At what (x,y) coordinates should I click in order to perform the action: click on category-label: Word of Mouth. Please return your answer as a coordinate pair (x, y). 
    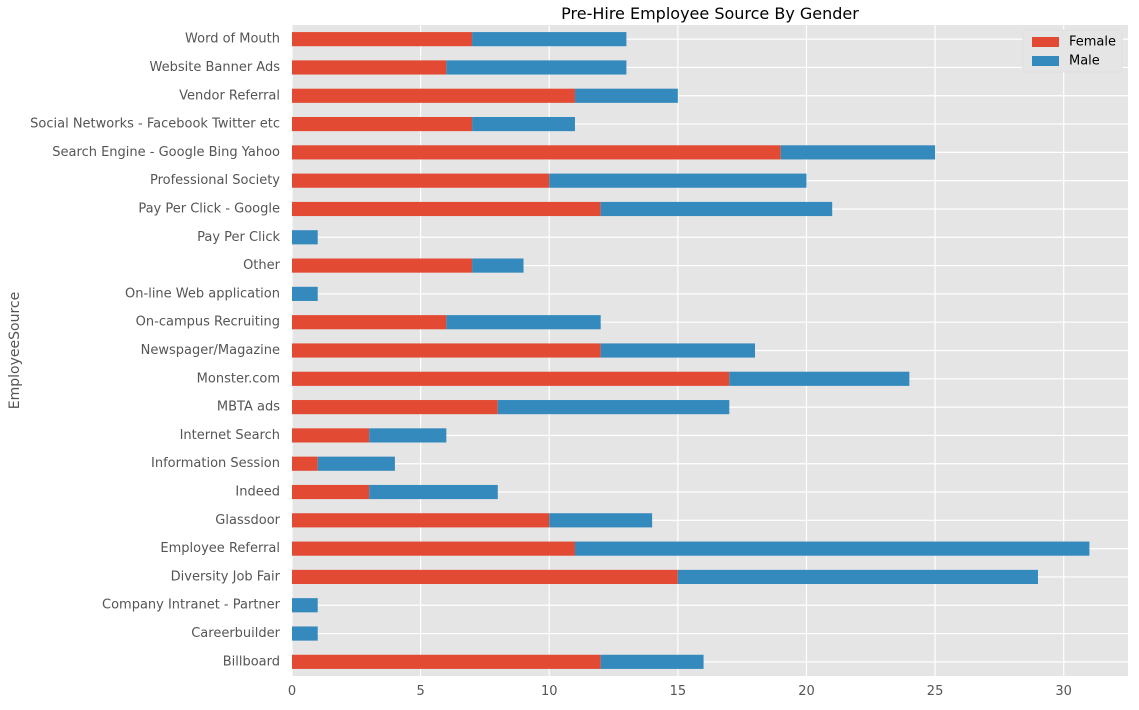
    Looking at the image, I should click on (232, 39).